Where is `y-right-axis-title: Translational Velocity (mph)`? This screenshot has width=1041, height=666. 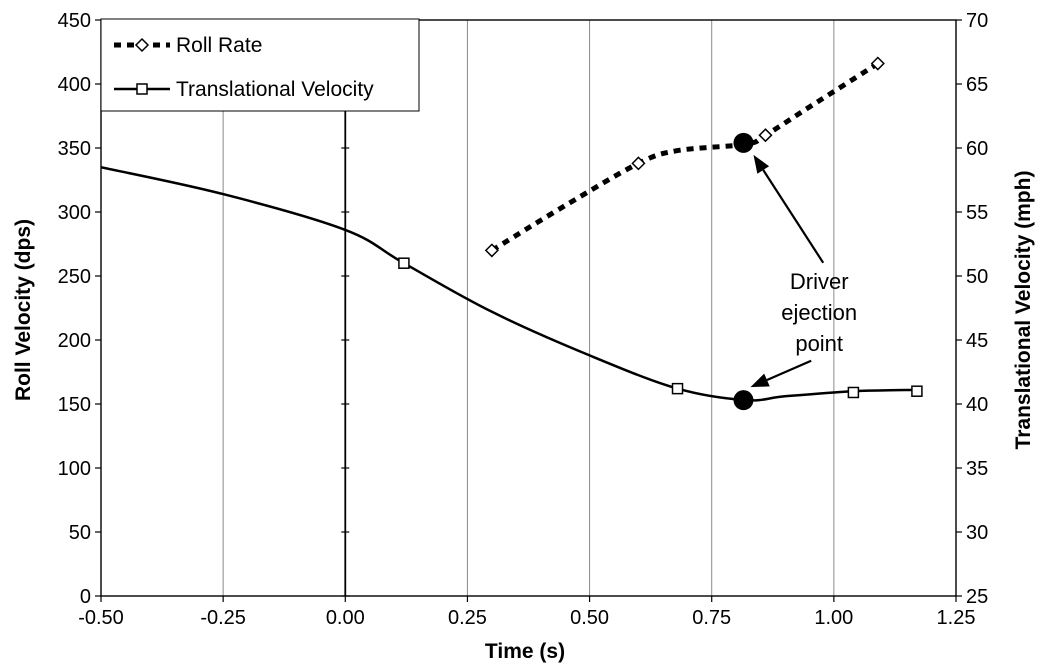
y-right-axis-title: Translational Velocity (mph) is located at coordinates (1023, 310).